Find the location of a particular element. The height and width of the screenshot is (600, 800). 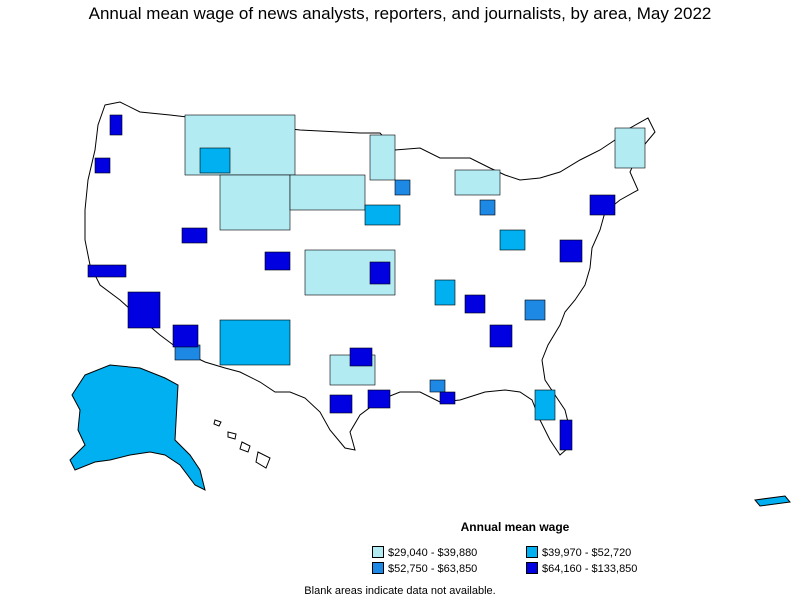

legend-title: Annual mean wage is located at coordinates (515, 527).